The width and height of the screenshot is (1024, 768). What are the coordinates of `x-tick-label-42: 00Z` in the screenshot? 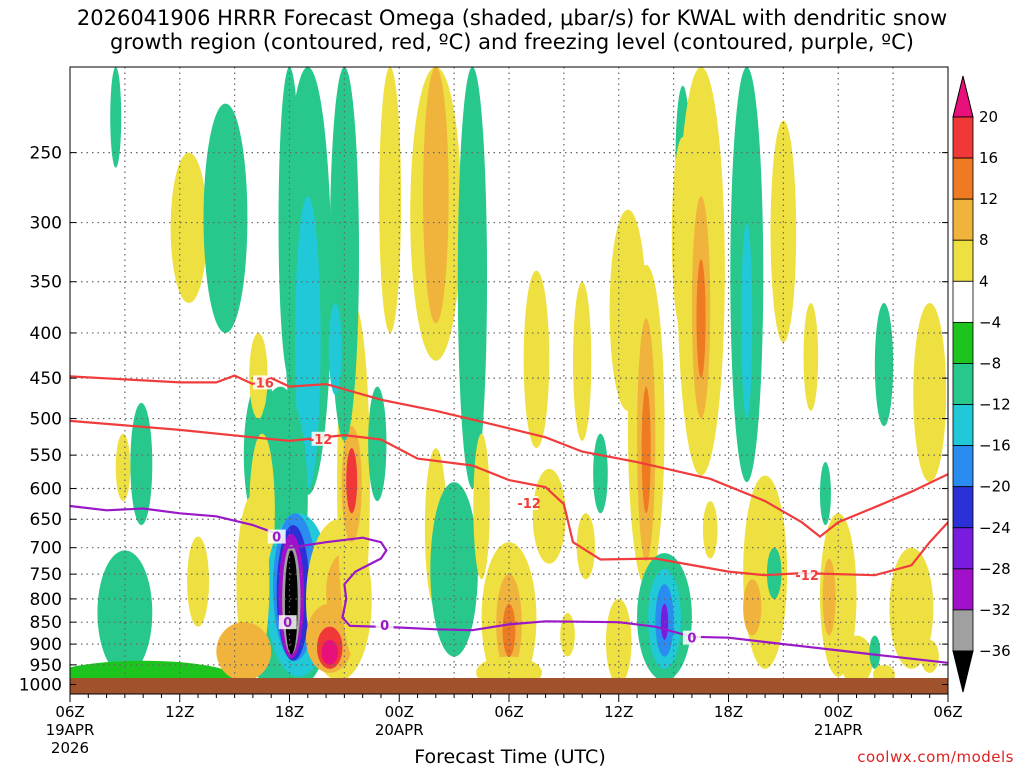 It's located at (838, 712).